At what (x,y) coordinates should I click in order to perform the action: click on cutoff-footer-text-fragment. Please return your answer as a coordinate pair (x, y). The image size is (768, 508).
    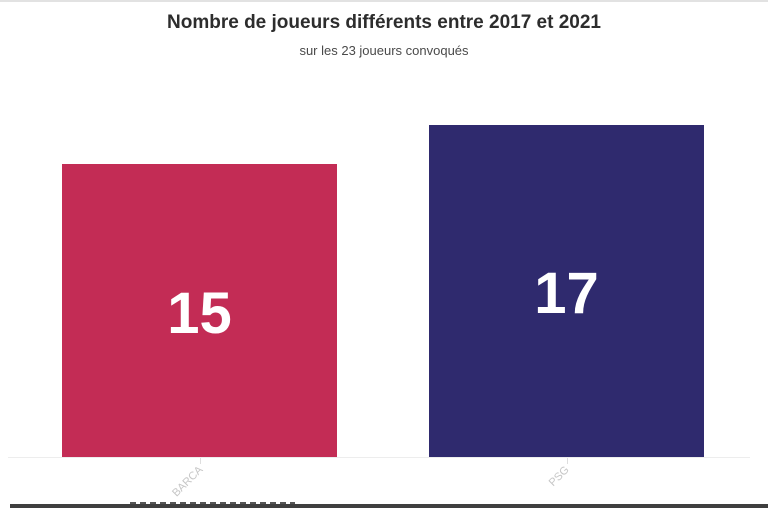
    Looking at the image, I should click on (212, 503).